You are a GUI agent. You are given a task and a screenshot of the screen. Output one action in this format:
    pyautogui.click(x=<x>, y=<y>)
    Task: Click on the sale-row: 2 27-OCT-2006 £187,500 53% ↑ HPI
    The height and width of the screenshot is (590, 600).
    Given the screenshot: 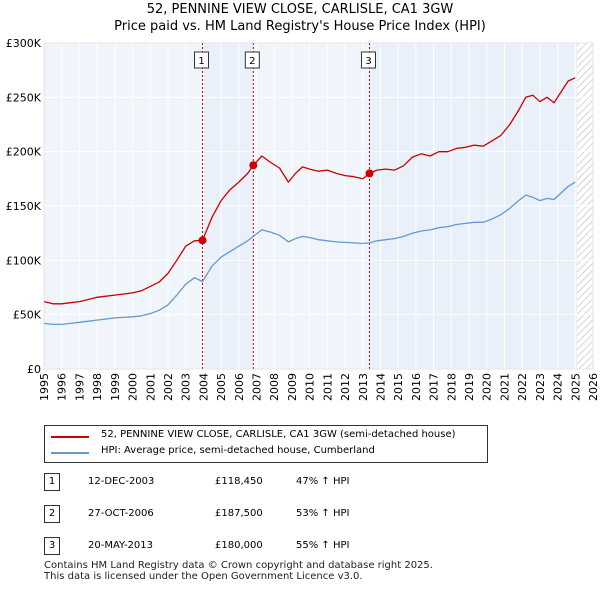 What is the action you would take?
    pyautogui.click(x=300, y=514)
    